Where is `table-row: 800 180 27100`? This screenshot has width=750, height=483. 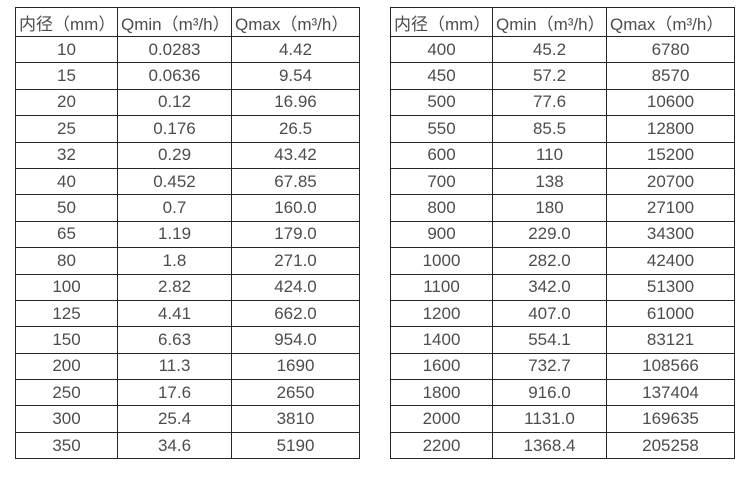
table-row: 800 180 27100 is located at coordinates (562, 208).